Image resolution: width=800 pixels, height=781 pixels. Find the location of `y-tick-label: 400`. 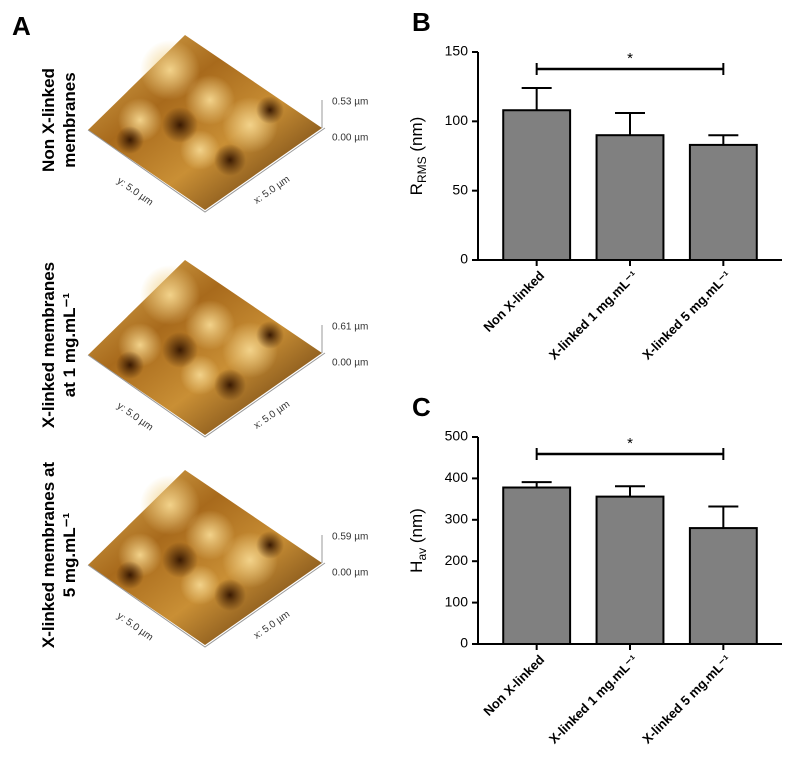

y-tick-label: 400 is located at coordinates (457, 477).